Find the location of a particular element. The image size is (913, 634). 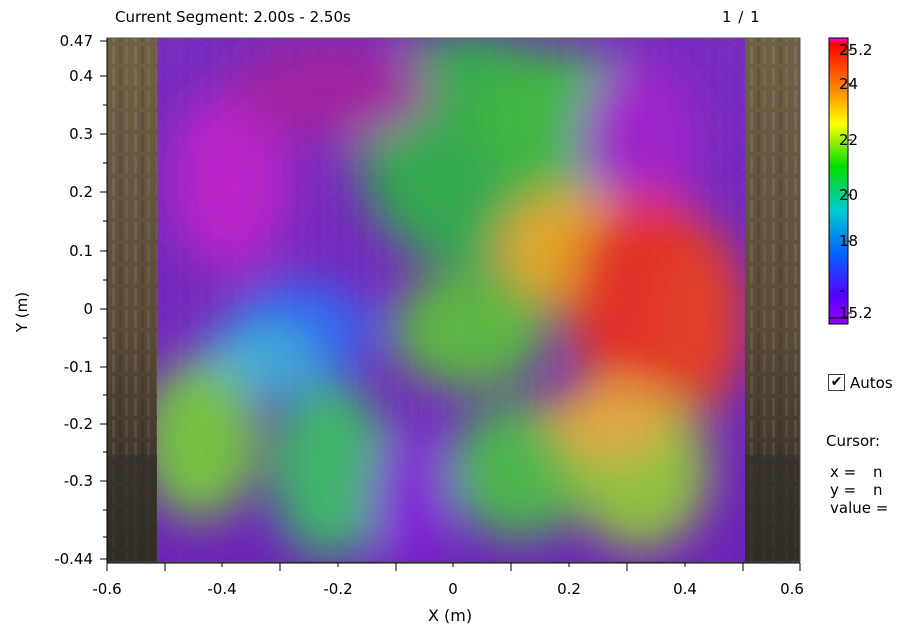

y-tick-label: -0.1 is located at coordinates (78, 367).